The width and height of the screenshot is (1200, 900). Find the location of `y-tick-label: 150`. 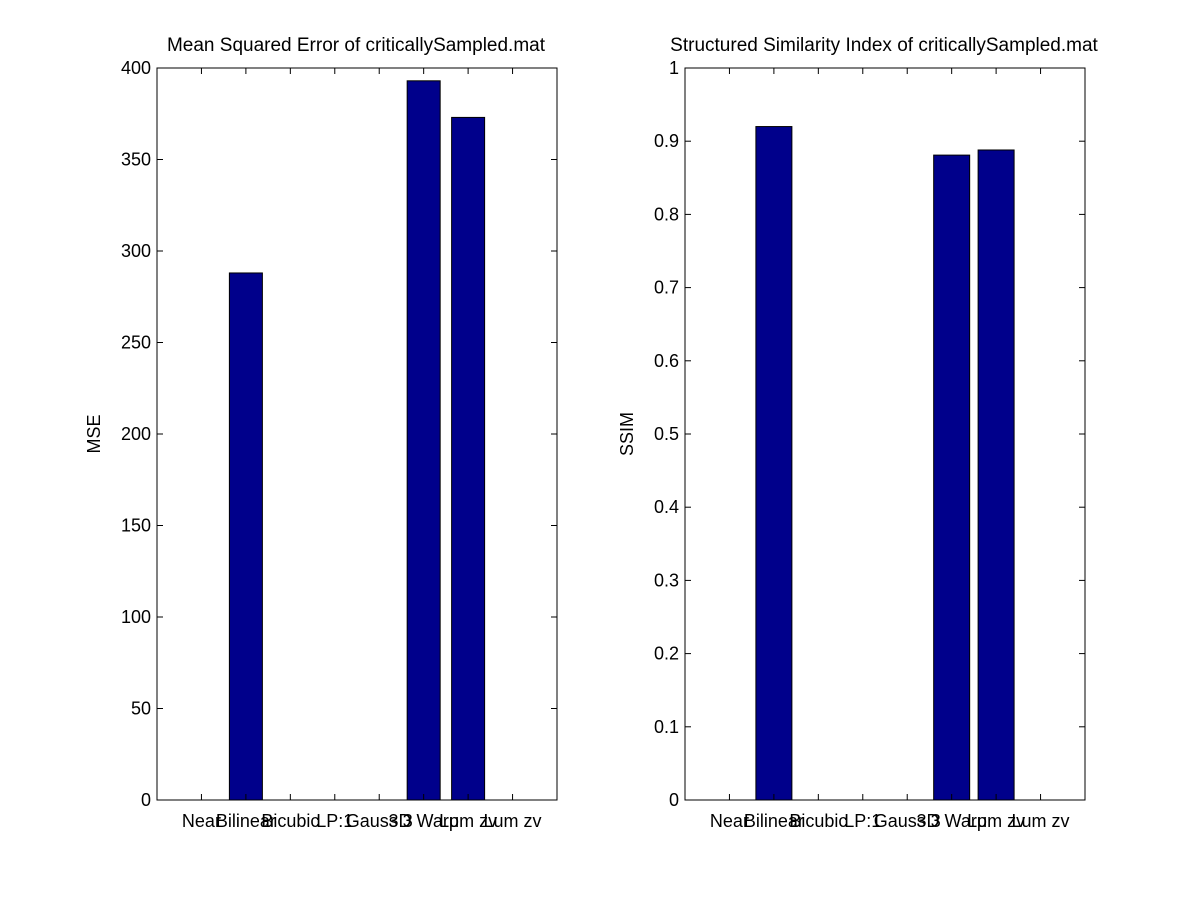

y-tick-label: 150 is located at coordinates (136, 526).